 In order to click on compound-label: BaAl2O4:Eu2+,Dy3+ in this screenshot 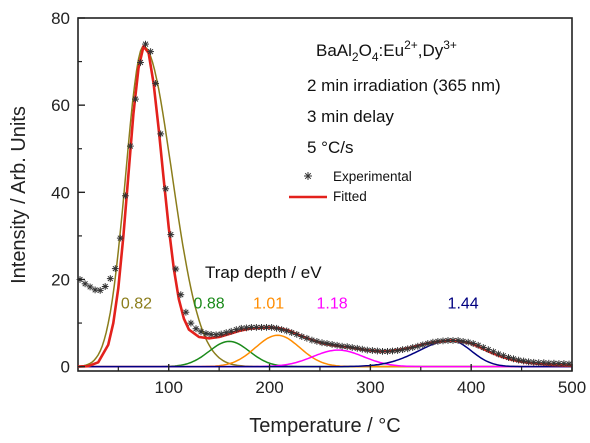, I will do `click(386, 51)`.